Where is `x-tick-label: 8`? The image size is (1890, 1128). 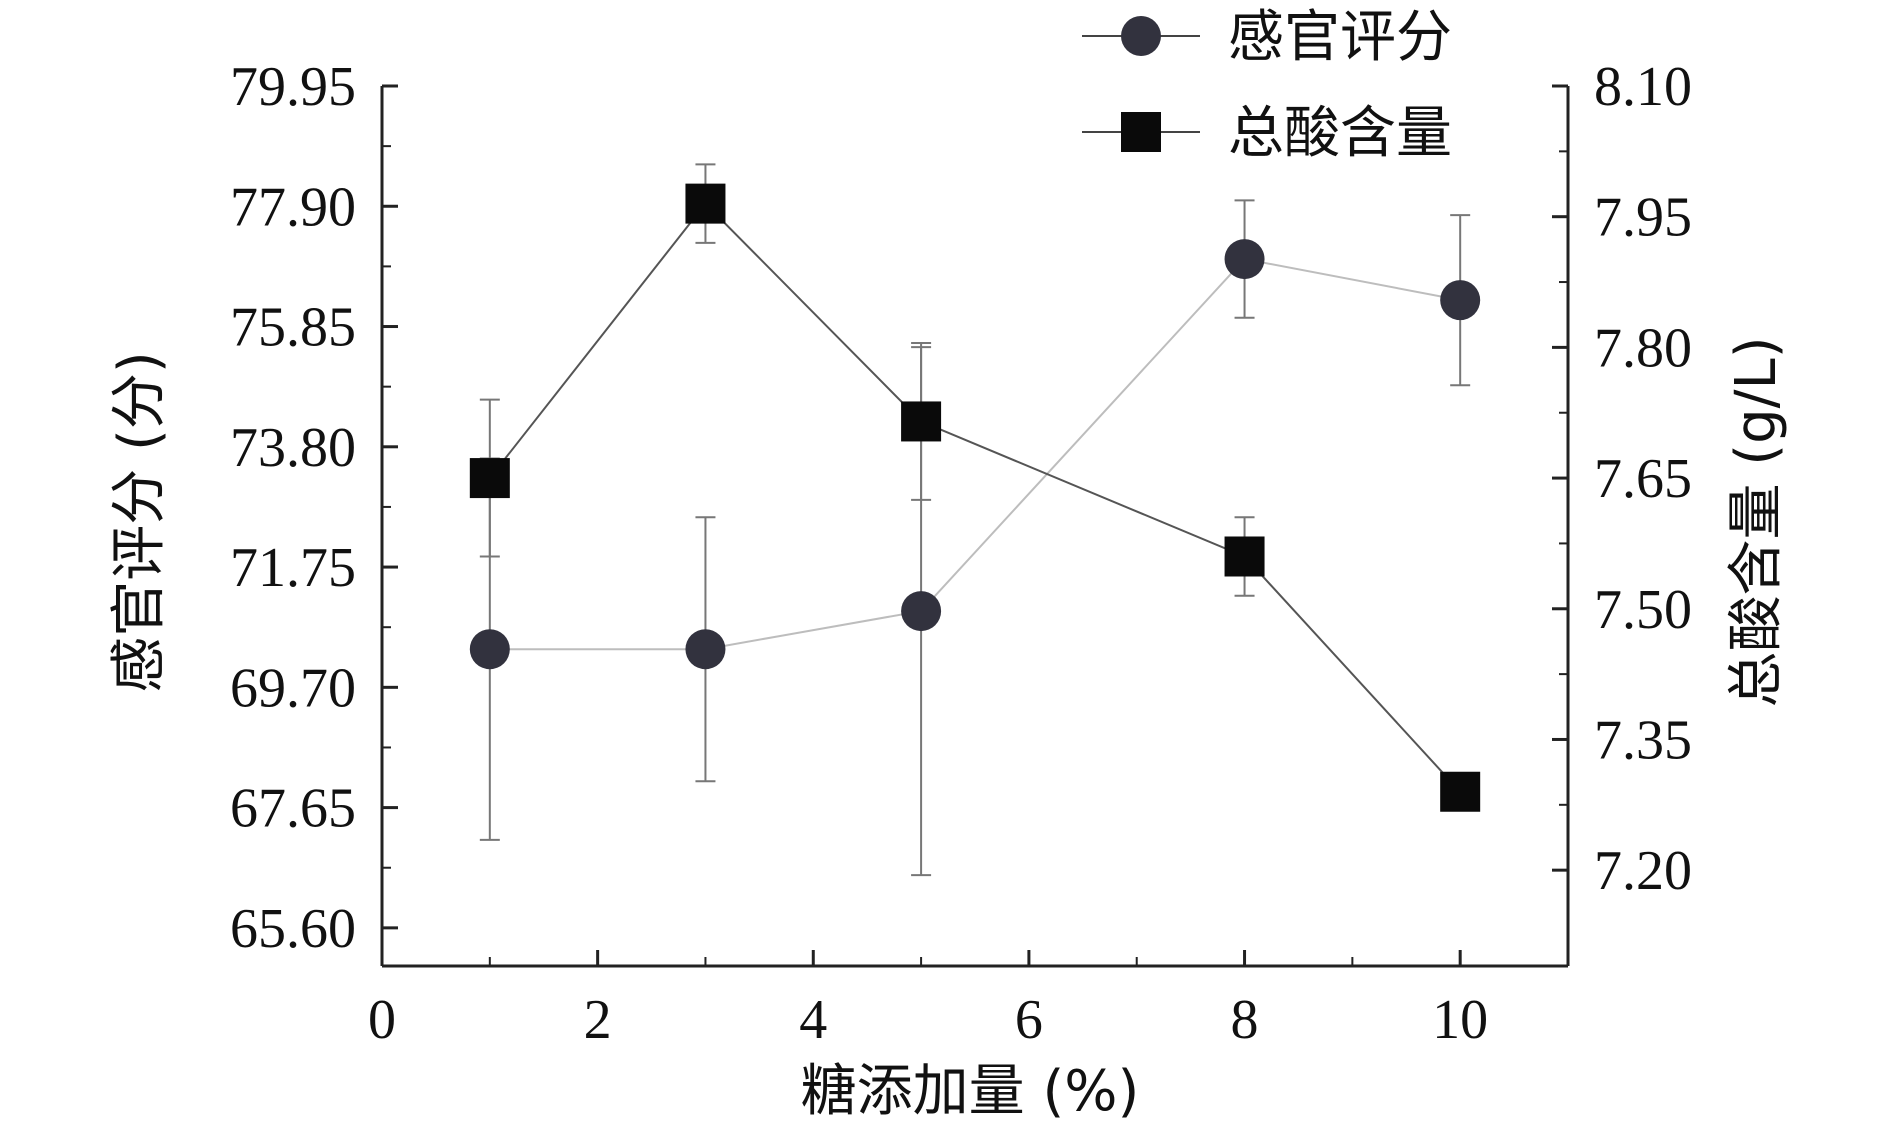
x-tick-label: 8 is located at coordinates (1245, 1020).